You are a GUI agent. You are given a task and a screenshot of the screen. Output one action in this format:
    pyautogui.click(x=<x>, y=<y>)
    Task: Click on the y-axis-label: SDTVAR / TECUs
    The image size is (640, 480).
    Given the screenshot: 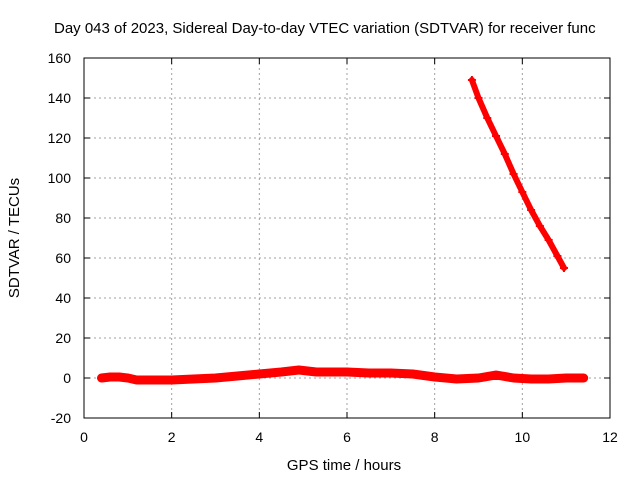 What is the action you would take?
    pyautogui.click(x=14, y=238)
    